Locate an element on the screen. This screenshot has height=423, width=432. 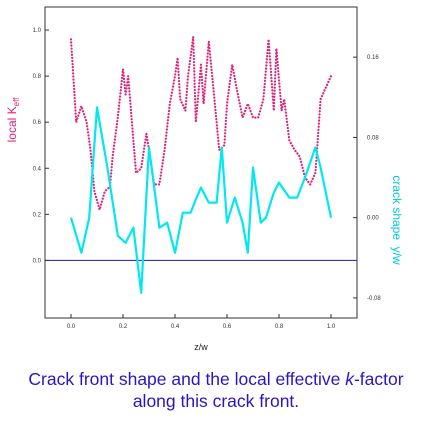
left-y-axis-label: local Keff is located at coordinates (13, 120).